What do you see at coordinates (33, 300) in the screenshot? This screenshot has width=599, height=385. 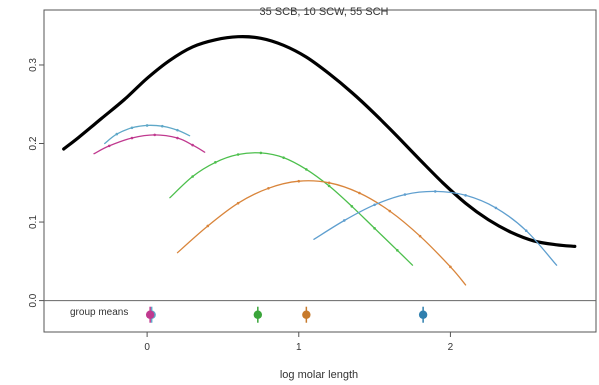 I see `y-tick-label: 0.0` at bounding box center [33, 300].